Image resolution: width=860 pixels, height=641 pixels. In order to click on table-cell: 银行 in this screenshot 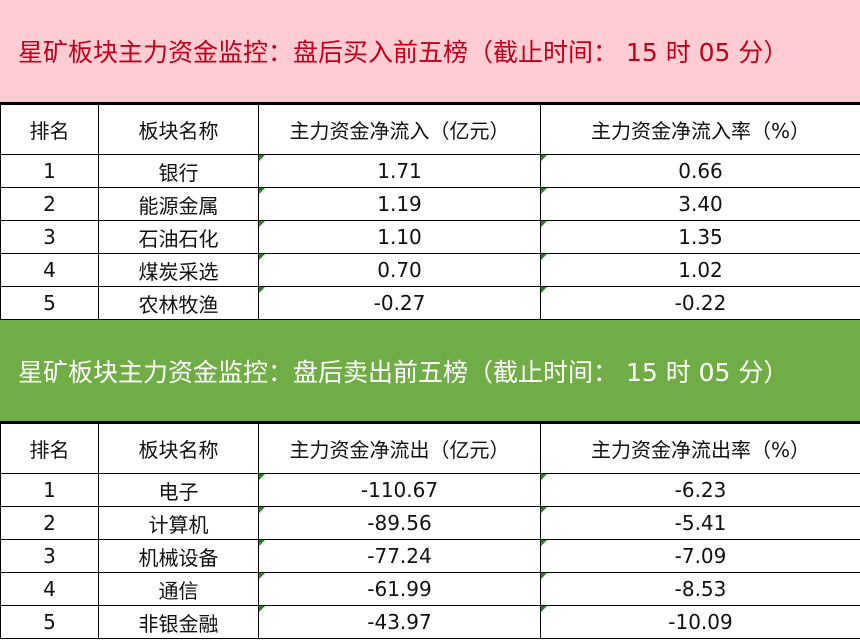, I will do `click(178, 171)`.